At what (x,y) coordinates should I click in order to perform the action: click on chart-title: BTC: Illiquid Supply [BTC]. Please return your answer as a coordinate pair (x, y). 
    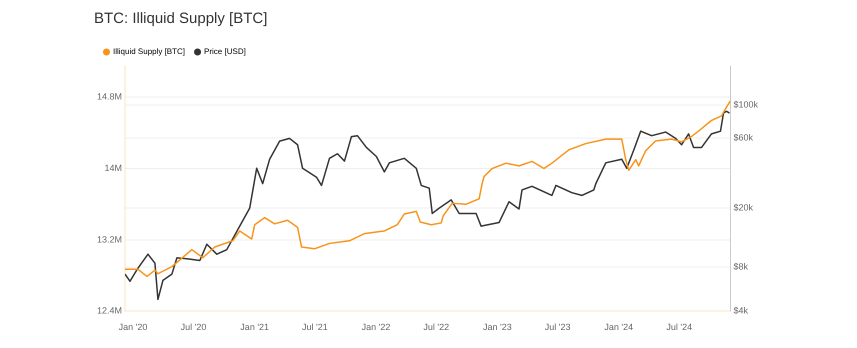
    Looking at the image, I should click on (181, 19).